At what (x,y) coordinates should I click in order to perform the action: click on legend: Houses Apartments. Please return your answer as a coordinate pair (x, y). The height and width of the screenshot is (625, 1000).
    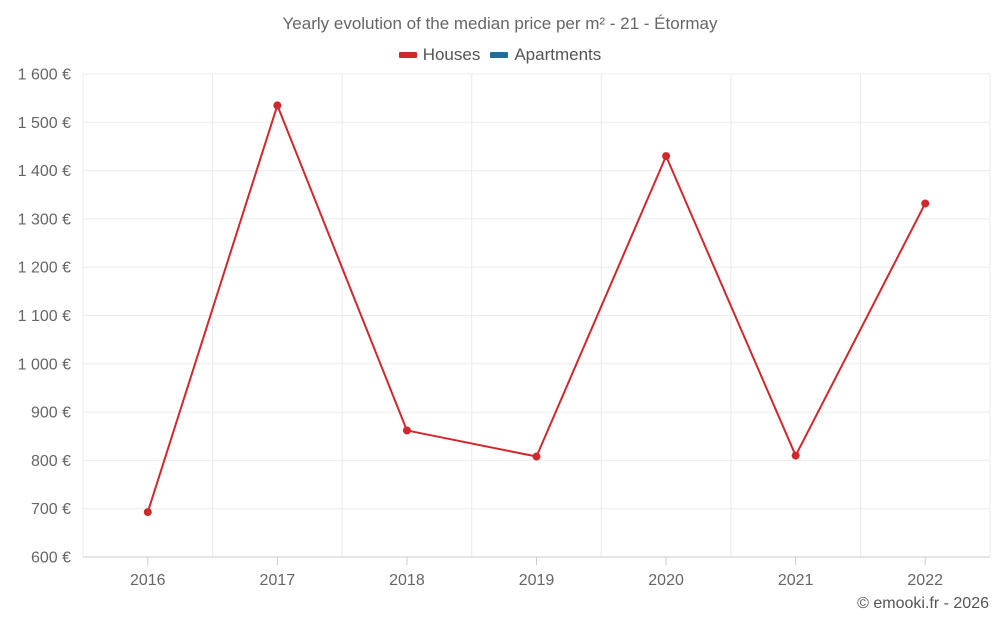
    Looking at the image, I should click on (500, 55).